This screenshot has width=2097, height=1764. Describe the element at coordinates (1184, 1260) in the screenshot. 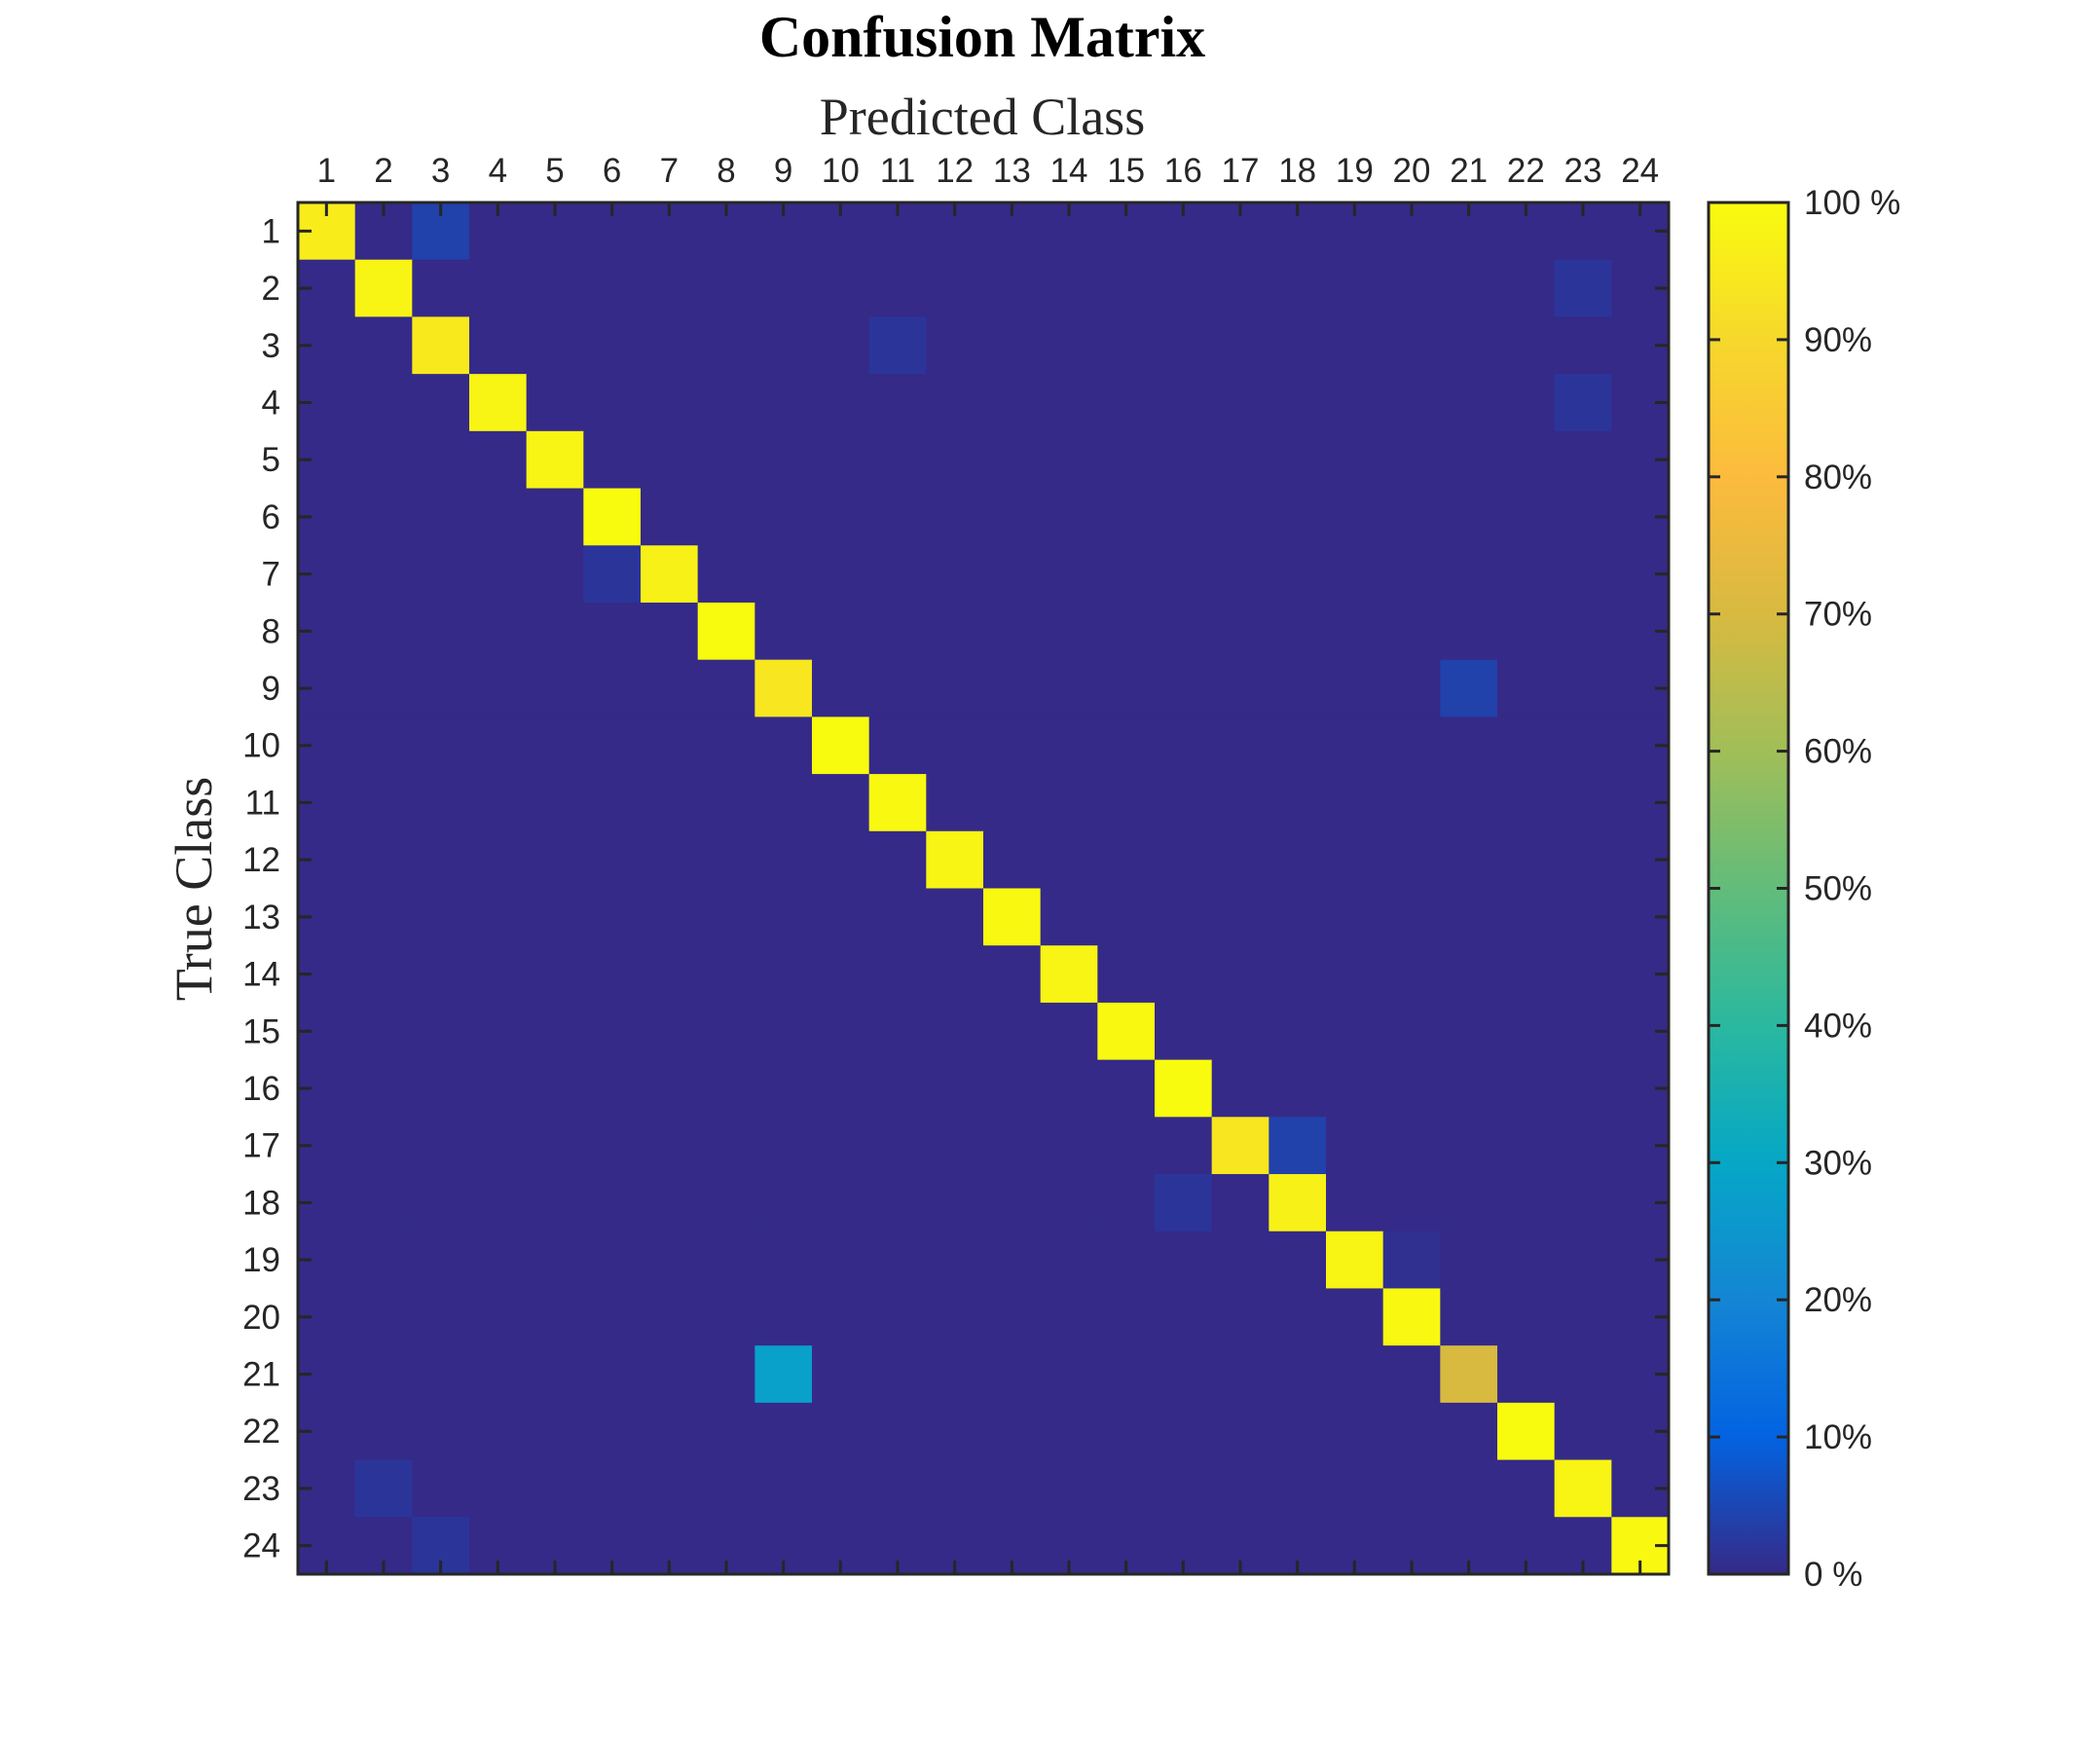

I see `heatmap-cell-r19-c16` at that location.